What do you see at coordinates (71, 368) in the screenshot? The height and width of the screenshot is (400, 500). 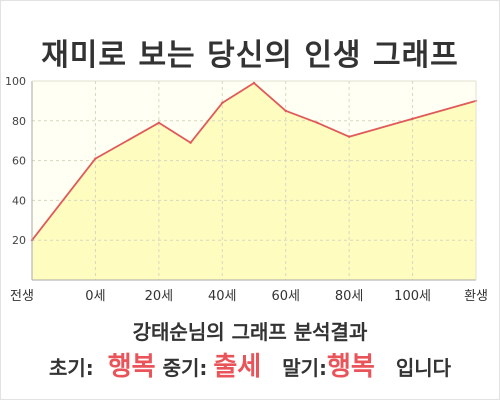 I see `early-label: 초기:` at bounding box center [71, 368].